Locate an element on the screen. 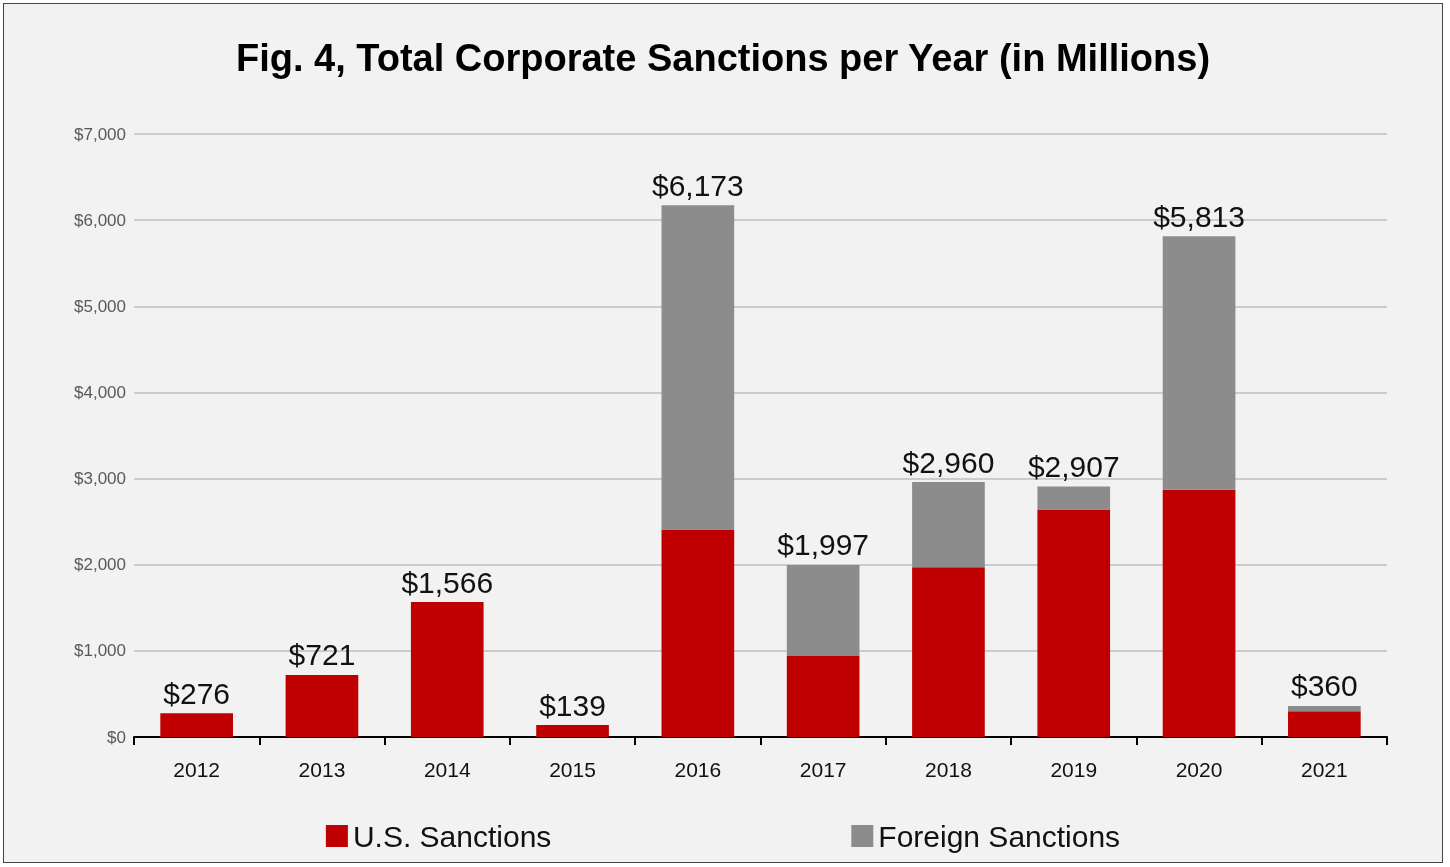 The height and width of the screenshot is (867, 1450). x-tick-label: 2020 is located at coordinates (1199, 769).